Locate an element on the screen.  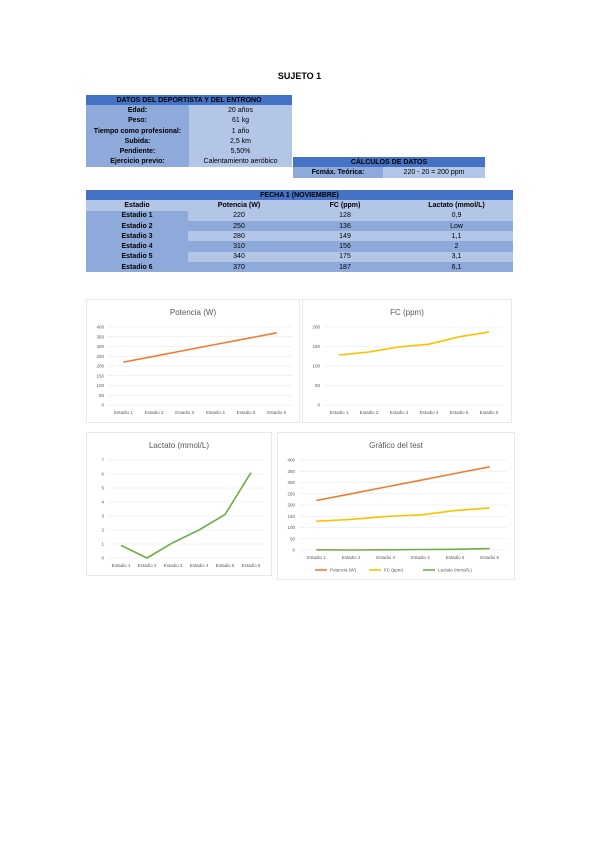
athlete-value: 2,5 km is located at coordinates (240, 141).